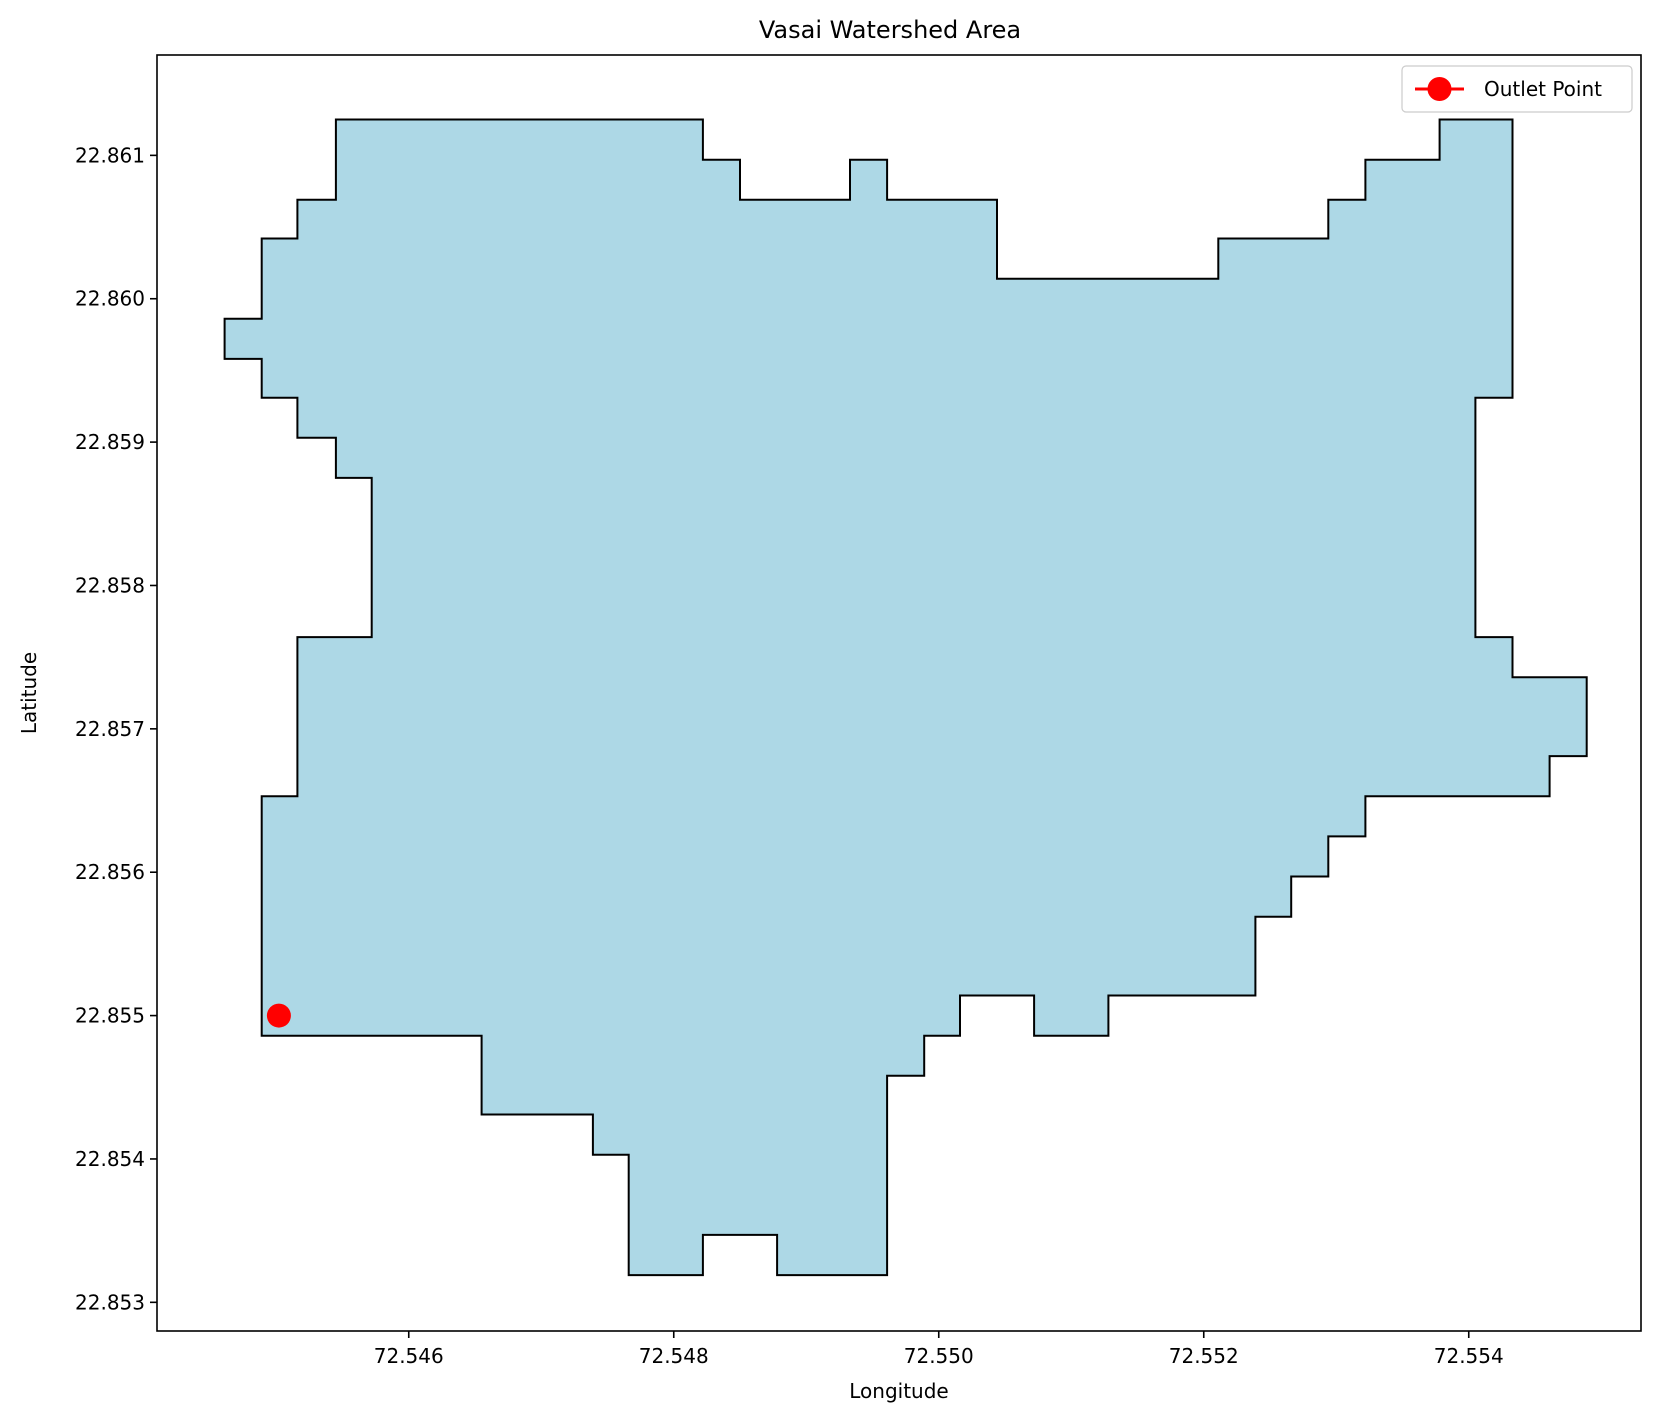 The image size is (1666, 1417). I want to click on x-axis-title: Longitude, so click(898, 1391).